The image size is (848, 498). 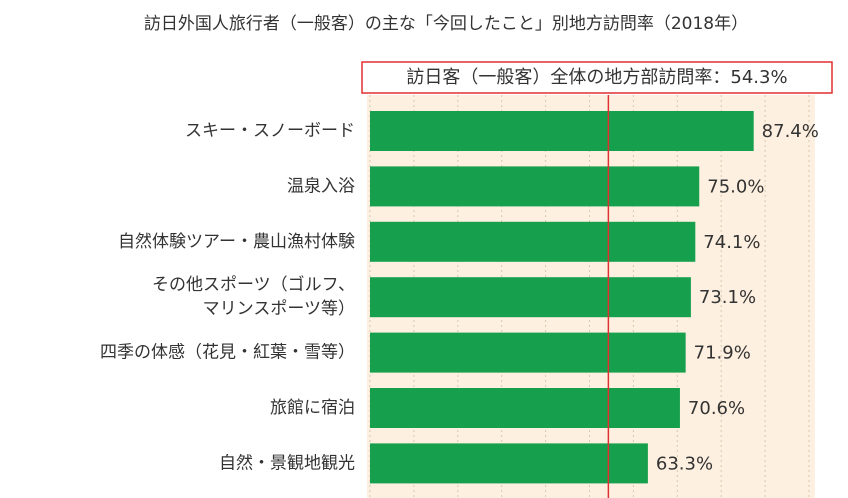 I want to click on category-label: 自然体験ツアー・農山漁村体験, so click(x=236, y=242).